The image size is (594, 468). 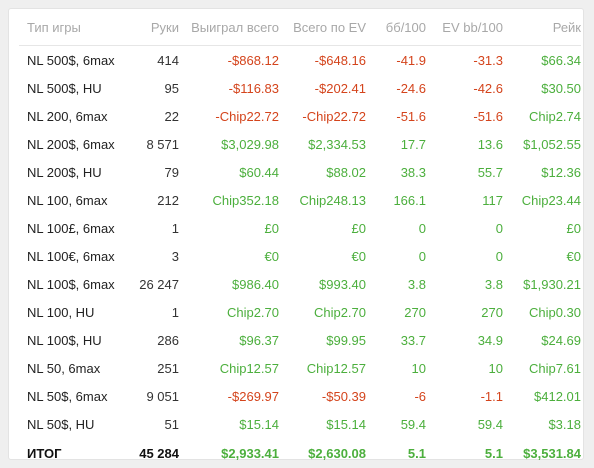 What do you see at coordinates (554, 368) in the screenshot?
I see `cell-rake: Chip7.61` at bounding box center [554, 368].